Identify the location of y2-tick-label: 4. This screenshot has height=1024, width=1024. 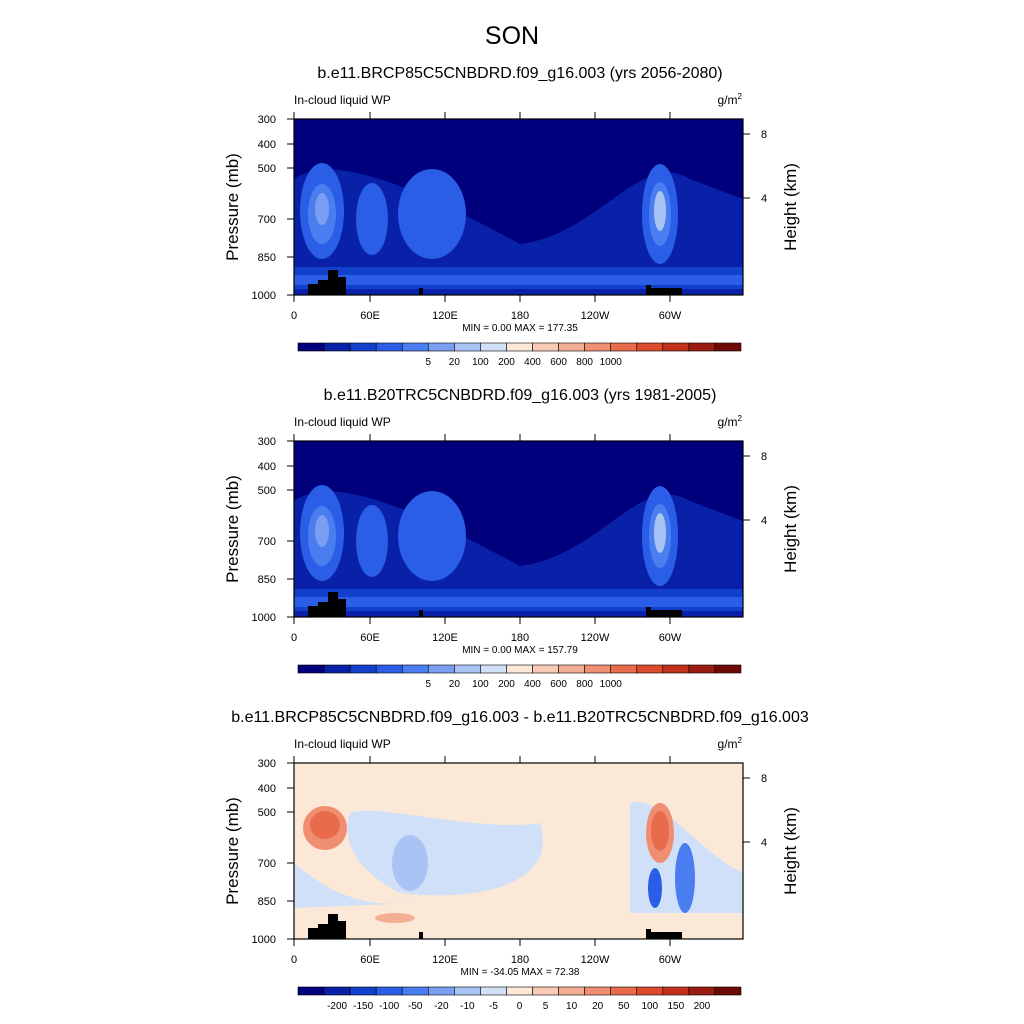
(764, 521).